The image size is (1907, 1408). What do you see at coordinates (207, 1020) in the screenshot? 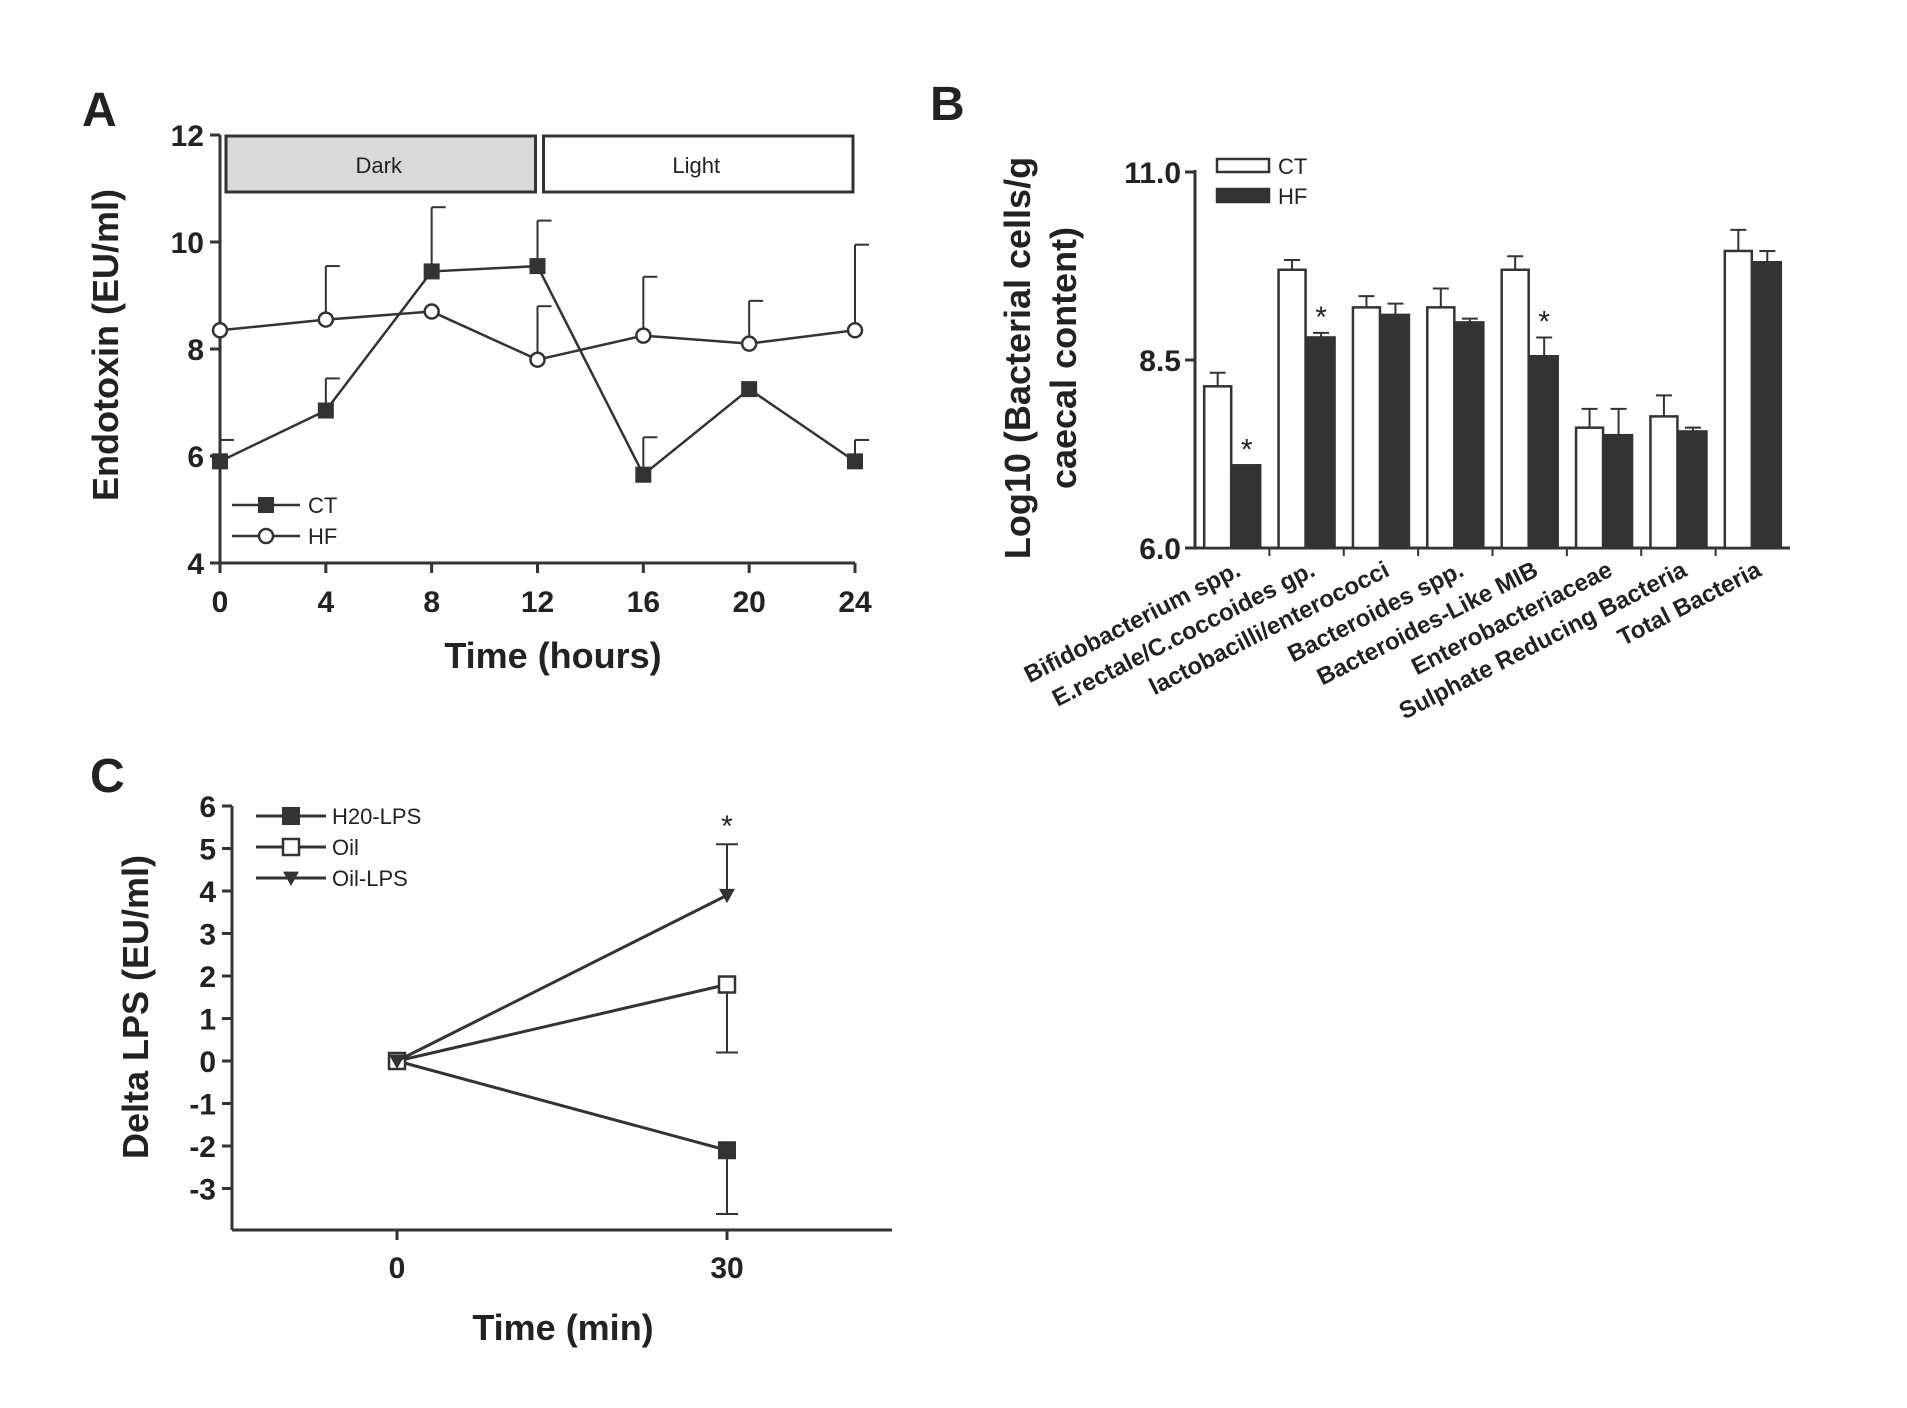
I see `y-tick-label: 1` at bounding box center [207, 1020].